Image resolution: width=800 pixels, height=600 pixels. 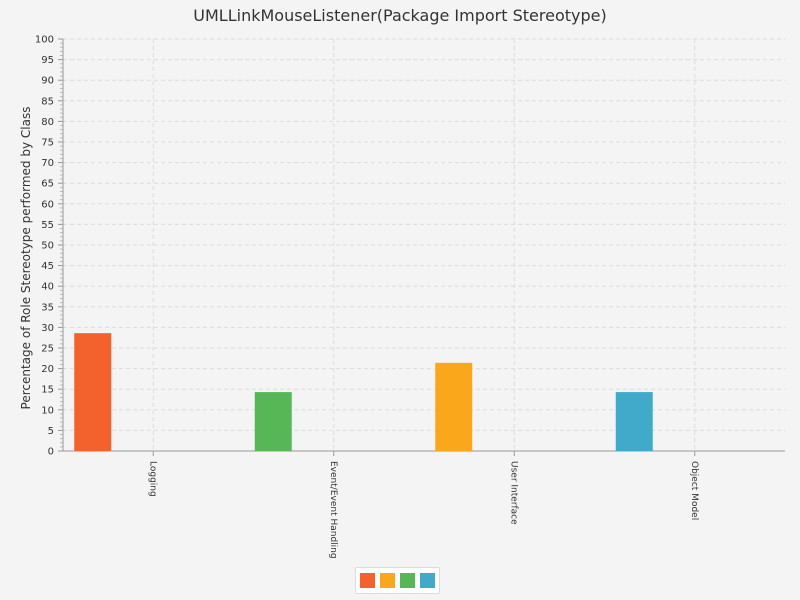 What do you see at coordinates (152, 479) in the screenshot?
I see `x-tick-label: Logging` at bounding box center [152, 479].